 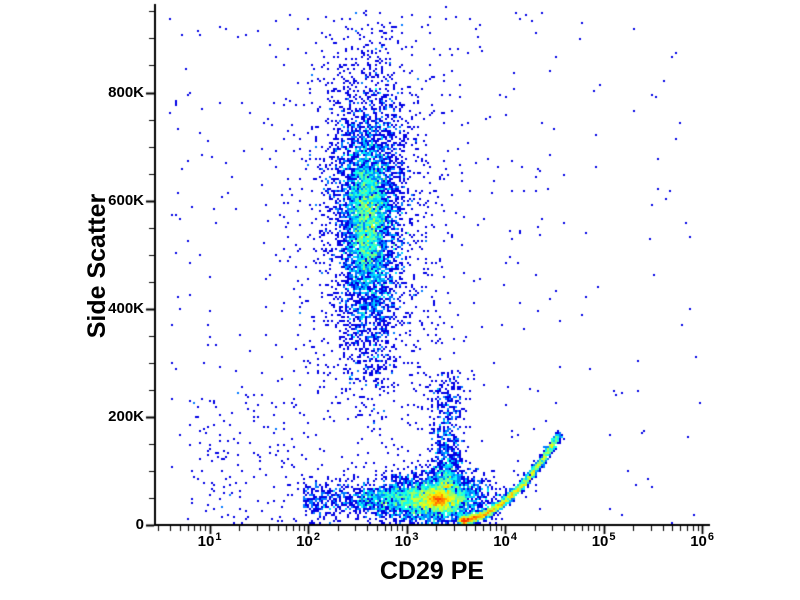 What do you see at coordinates (432, 571) in the screenshot?
I see `x-axis-title: CD29 PE` at bounding box center [432, 571].